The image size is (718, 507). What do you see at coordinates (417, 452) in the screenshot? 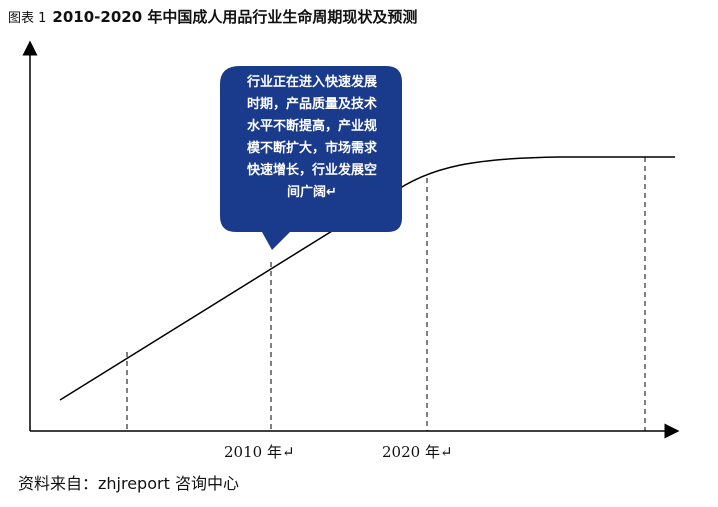
I see `x-label-2020: 2020 年↵` at bounding box center [417, 452].